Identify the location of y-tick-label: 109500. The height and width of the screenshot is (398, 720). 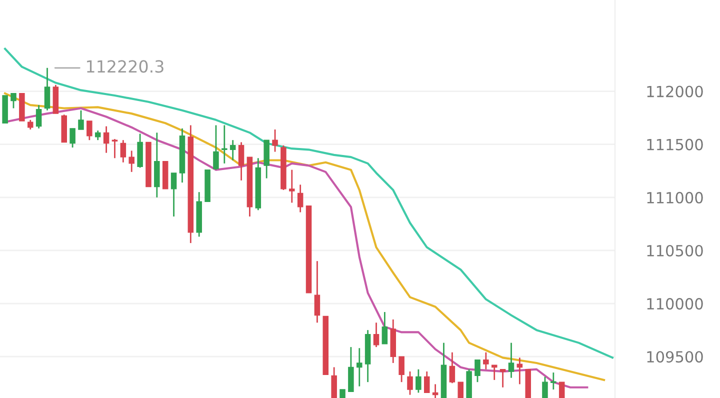
(675, 357).